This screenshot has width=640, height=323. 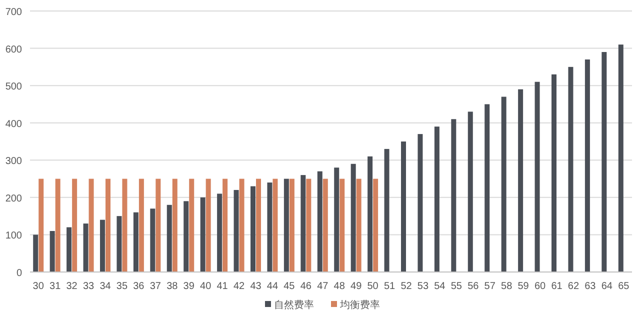 I want to click on y-tick-label: 300, so click(x=13, y=162).